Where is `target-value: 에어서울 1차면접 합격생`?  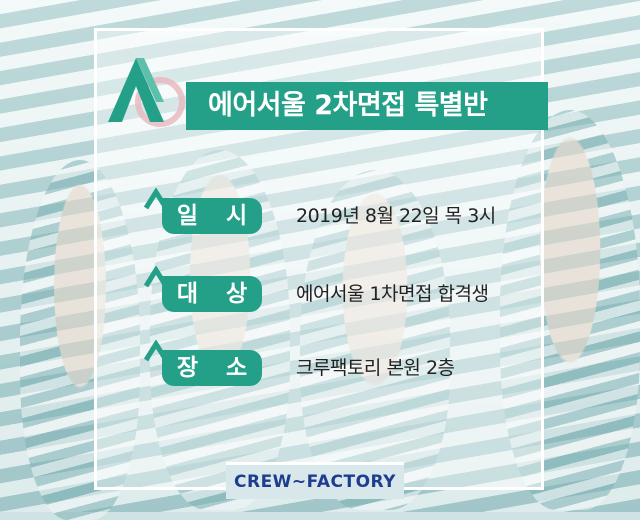 target-value: 에어서울 1차면접 합격생 is located at coordinates (392, 294).